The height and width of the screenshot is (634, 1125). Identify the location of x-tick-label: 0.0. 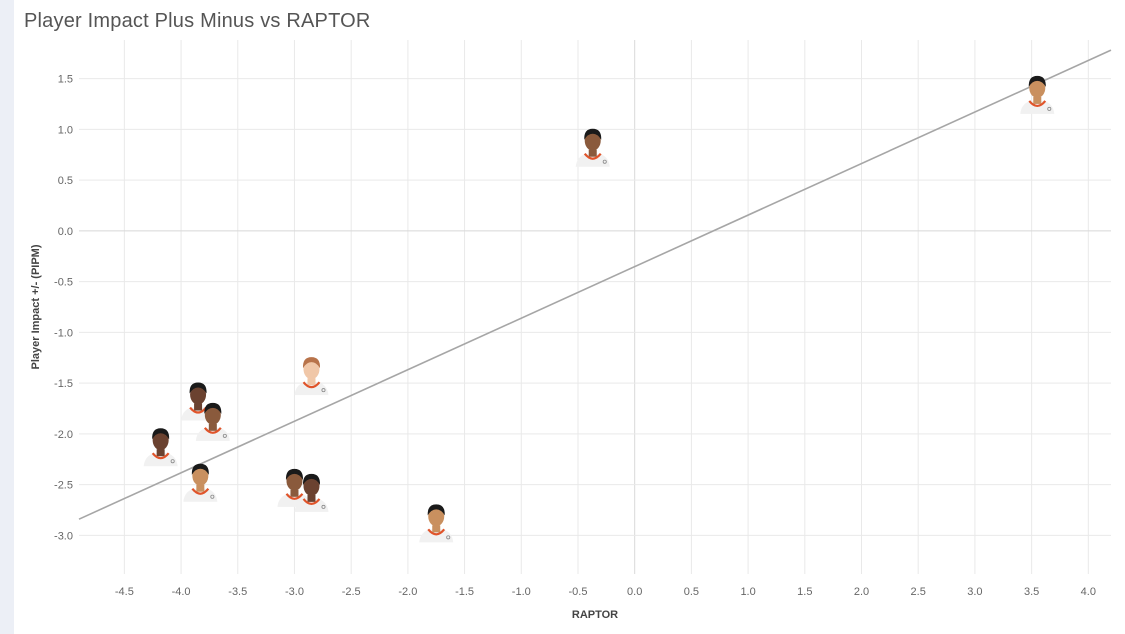
(634, 592).